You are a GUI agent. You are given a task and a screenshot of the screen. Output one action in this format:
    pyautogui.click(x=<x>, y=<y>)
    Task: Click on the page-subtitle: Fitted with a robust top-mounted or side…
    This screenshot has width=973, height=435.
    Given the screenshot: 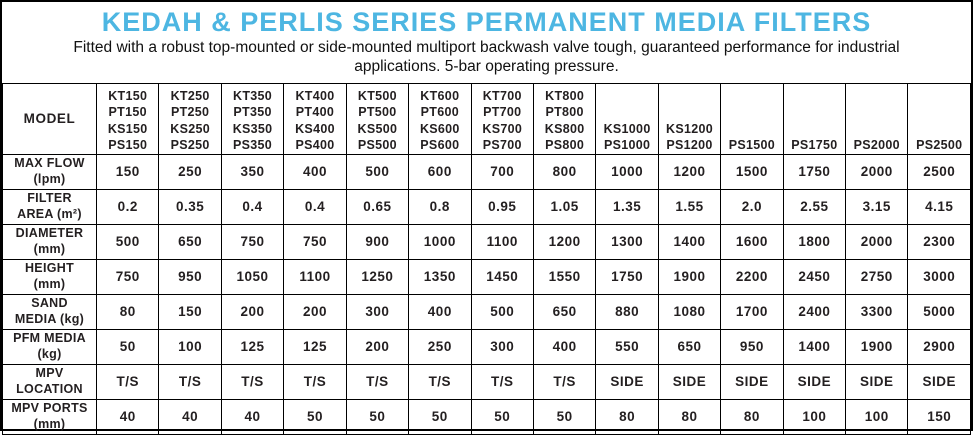 What is the action you would take?
    pyautogui.click(x=486, y=56)
    